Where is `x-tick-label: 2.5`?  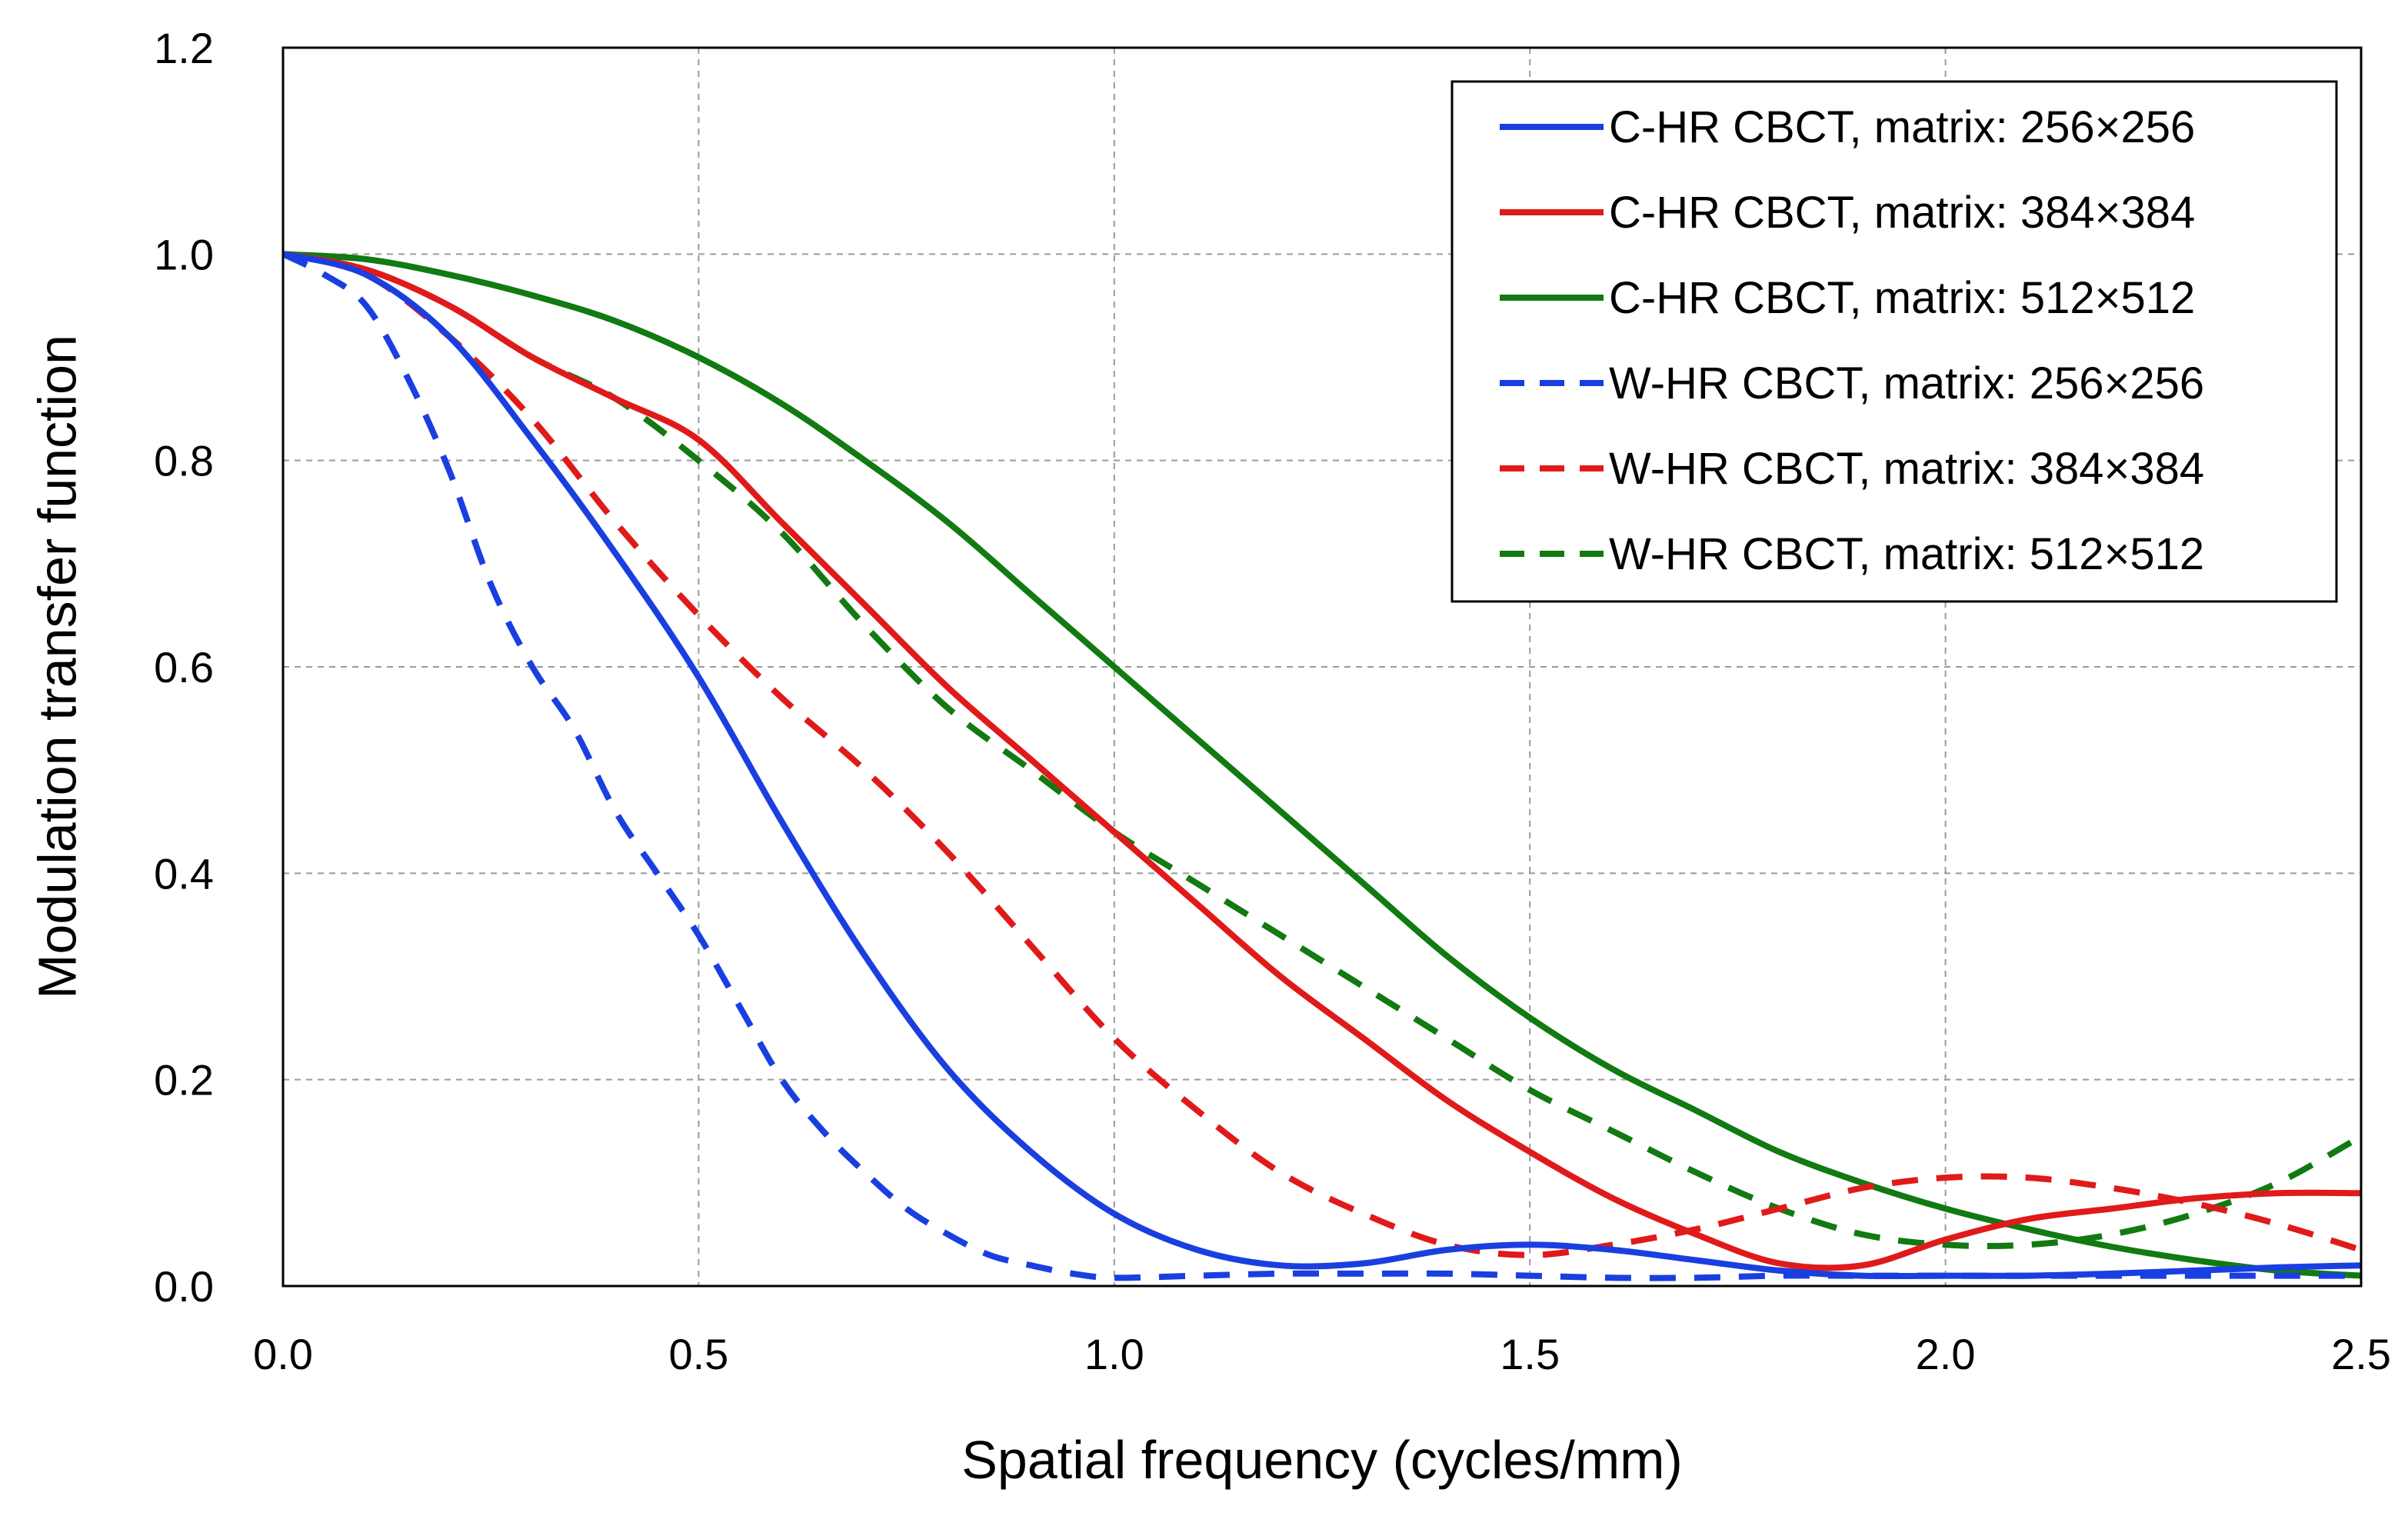
x-tick-label: 2.5 is located at coordinates (2361, 1354).